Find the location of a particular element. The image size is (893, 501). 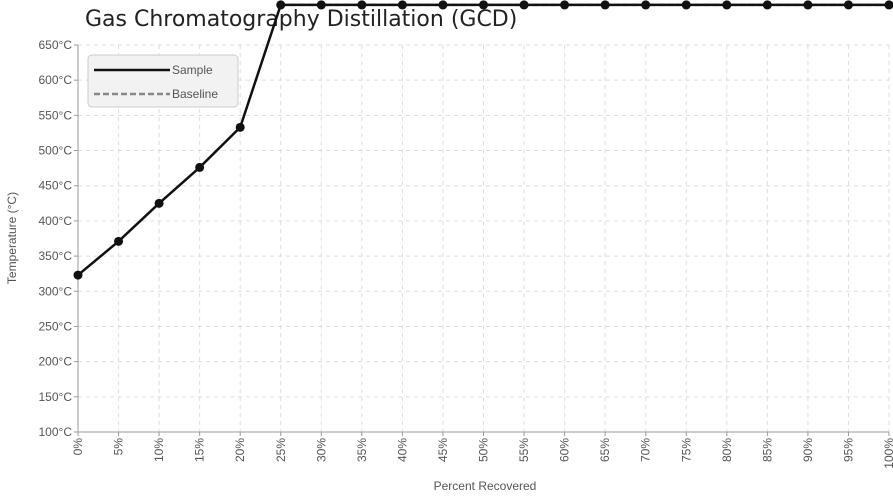

y-tick-label: 150°C is located at coordinates (56, 397).